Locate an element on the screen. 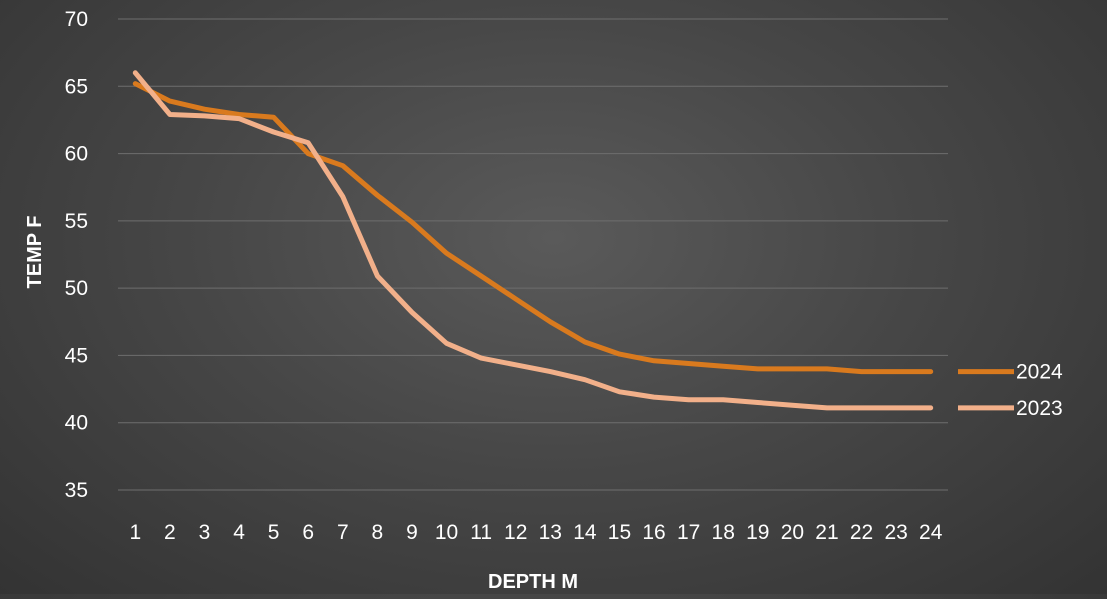 The width and height of the screenshot is (1107, 599). x-tick-label: 8 is located at coordinates (378, 532).